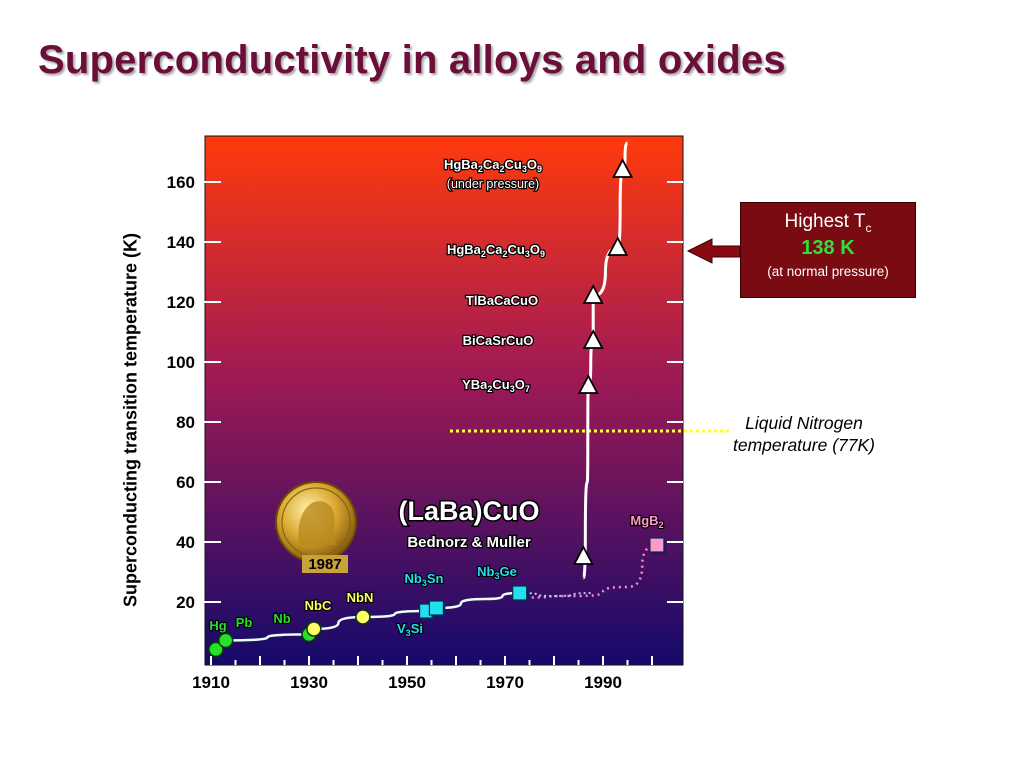 The width and height of the screenshot is (1024, 768). Describe the element at coordinates (623, 168) in the screenshot. I see `marker-hgba2ca2cu3o9-under-pressure-` at that location.